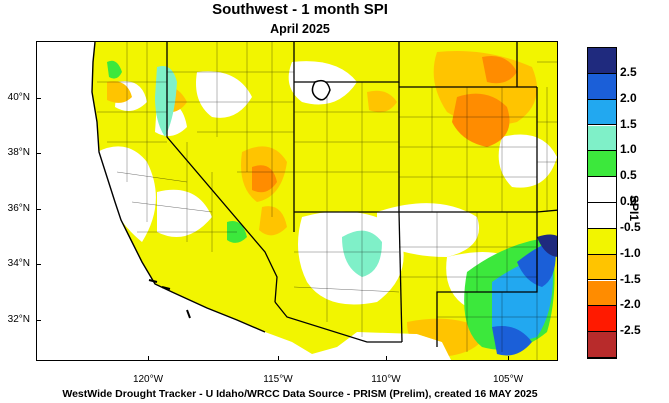  What do you see at coordinates (628, 123) in the screenshot?
I see `legend-label: 1.5` at bounding box center [628, 123].